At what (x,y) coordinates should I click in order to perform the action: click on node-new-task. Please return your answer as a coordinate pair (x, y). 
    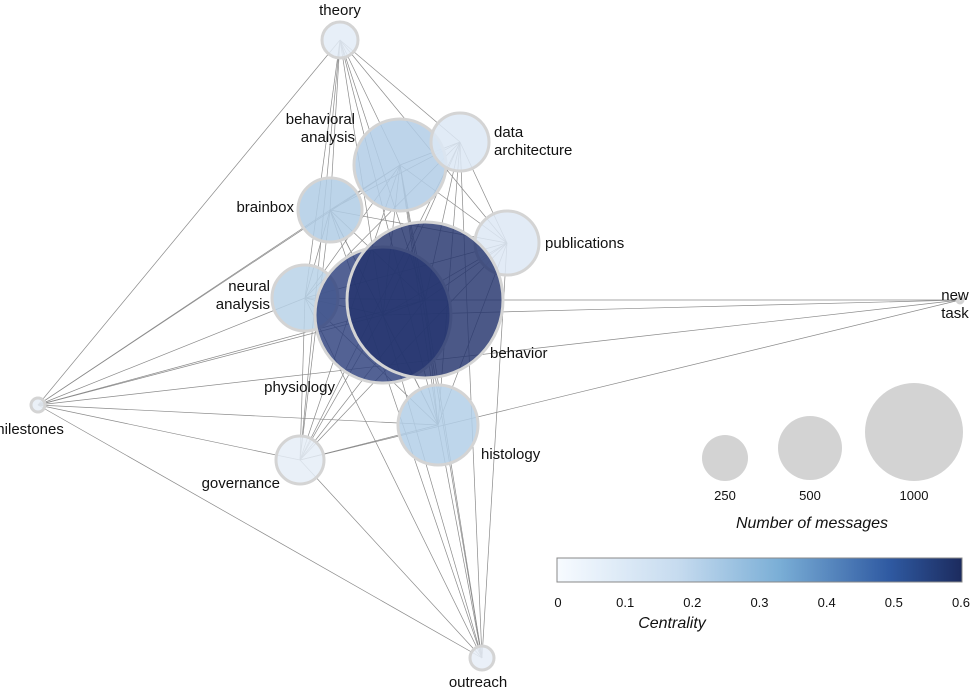
    Looking at the image, I should click on (960, 300).